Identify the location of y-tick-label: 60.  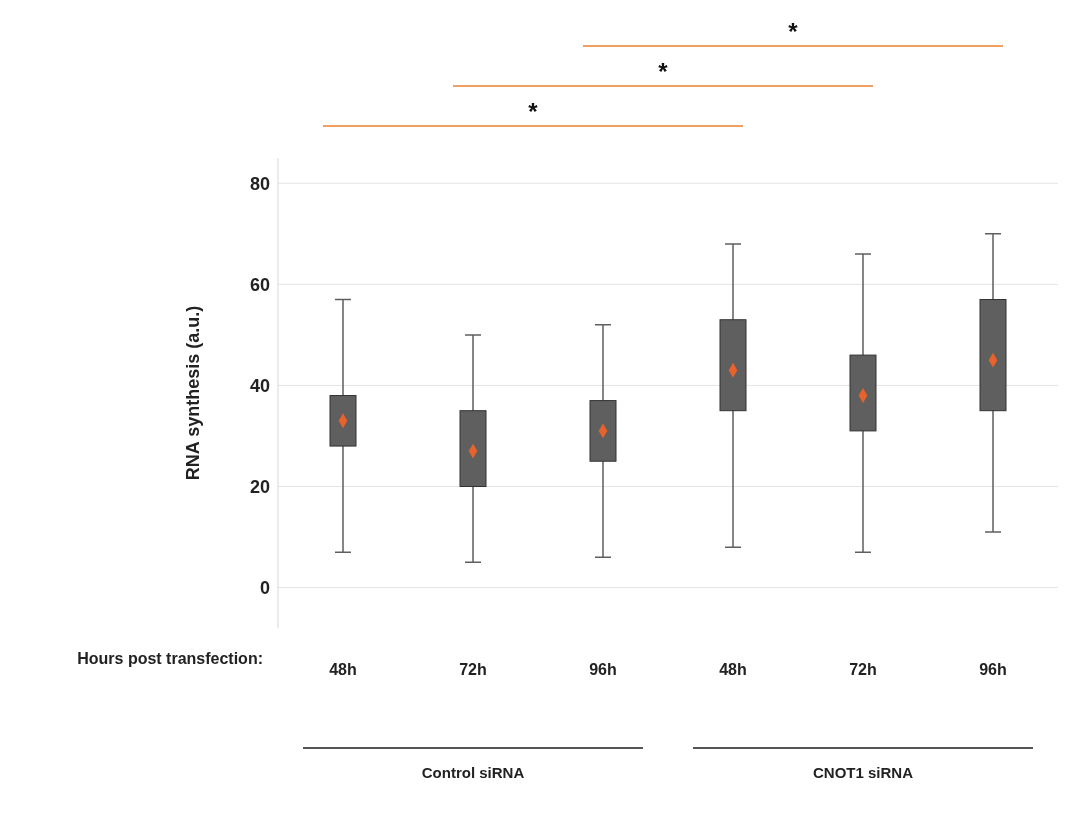
(259, 284).